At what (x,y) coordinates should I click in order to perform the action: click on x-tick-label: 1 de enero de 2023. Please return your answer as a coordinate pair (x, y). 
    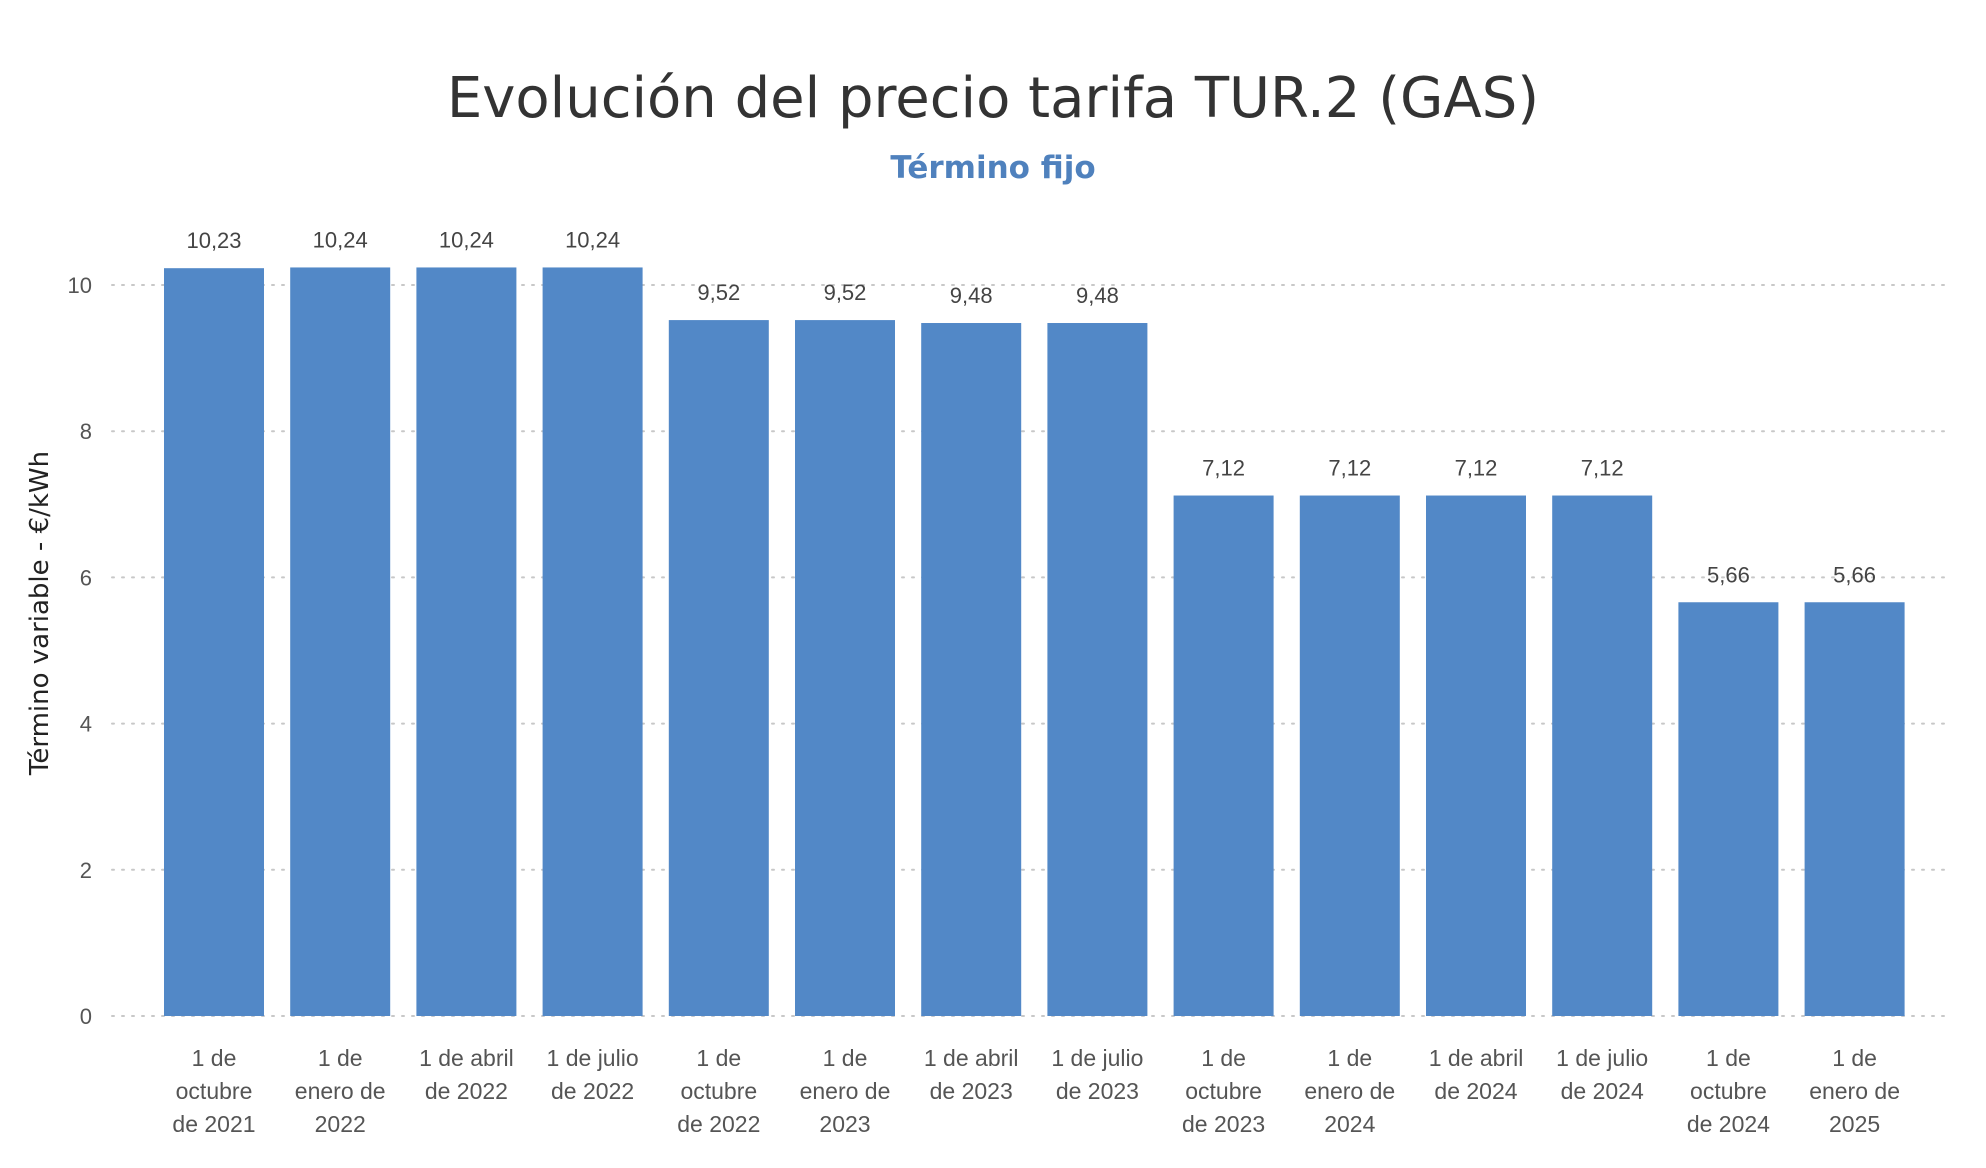
    Looking at the image, I should click on (845, 1091).